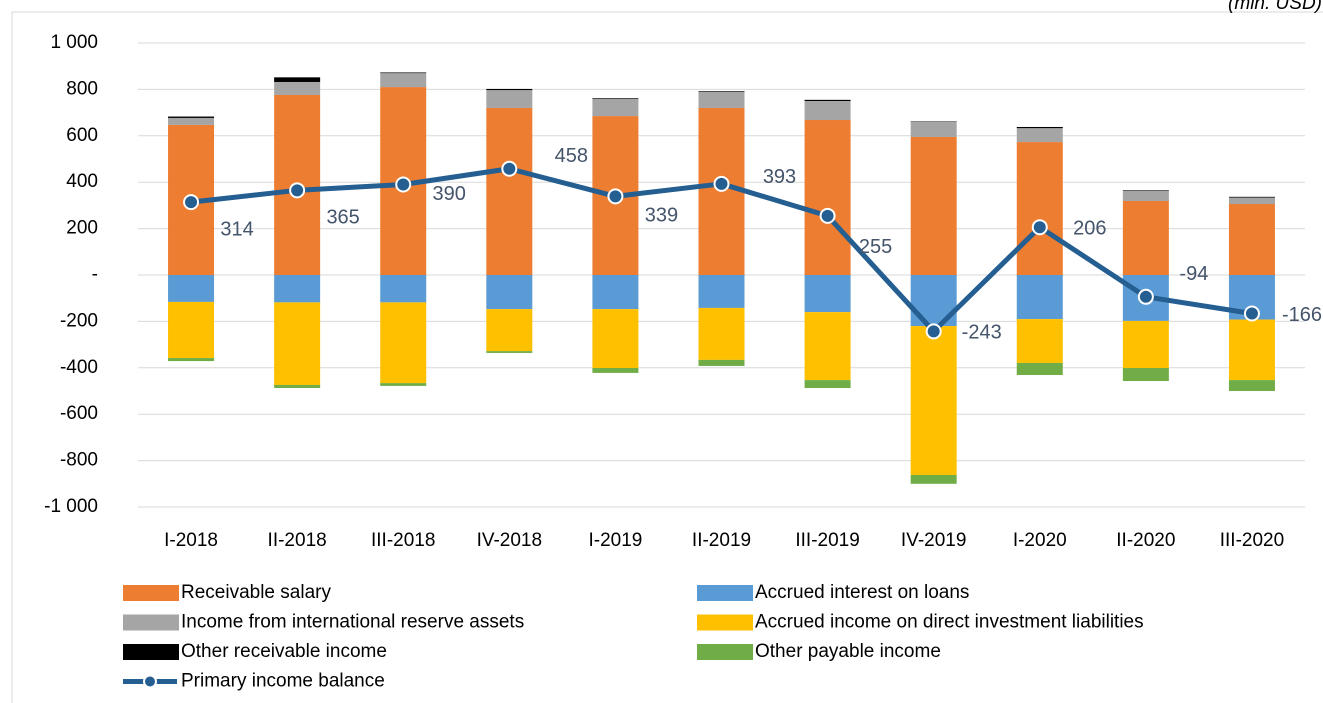 The width and height of the screenshot is (1323, 703). Describe the element at coordinates (256, 592) in the screenshot. I see `legend-label: Receivable salary` at that location.